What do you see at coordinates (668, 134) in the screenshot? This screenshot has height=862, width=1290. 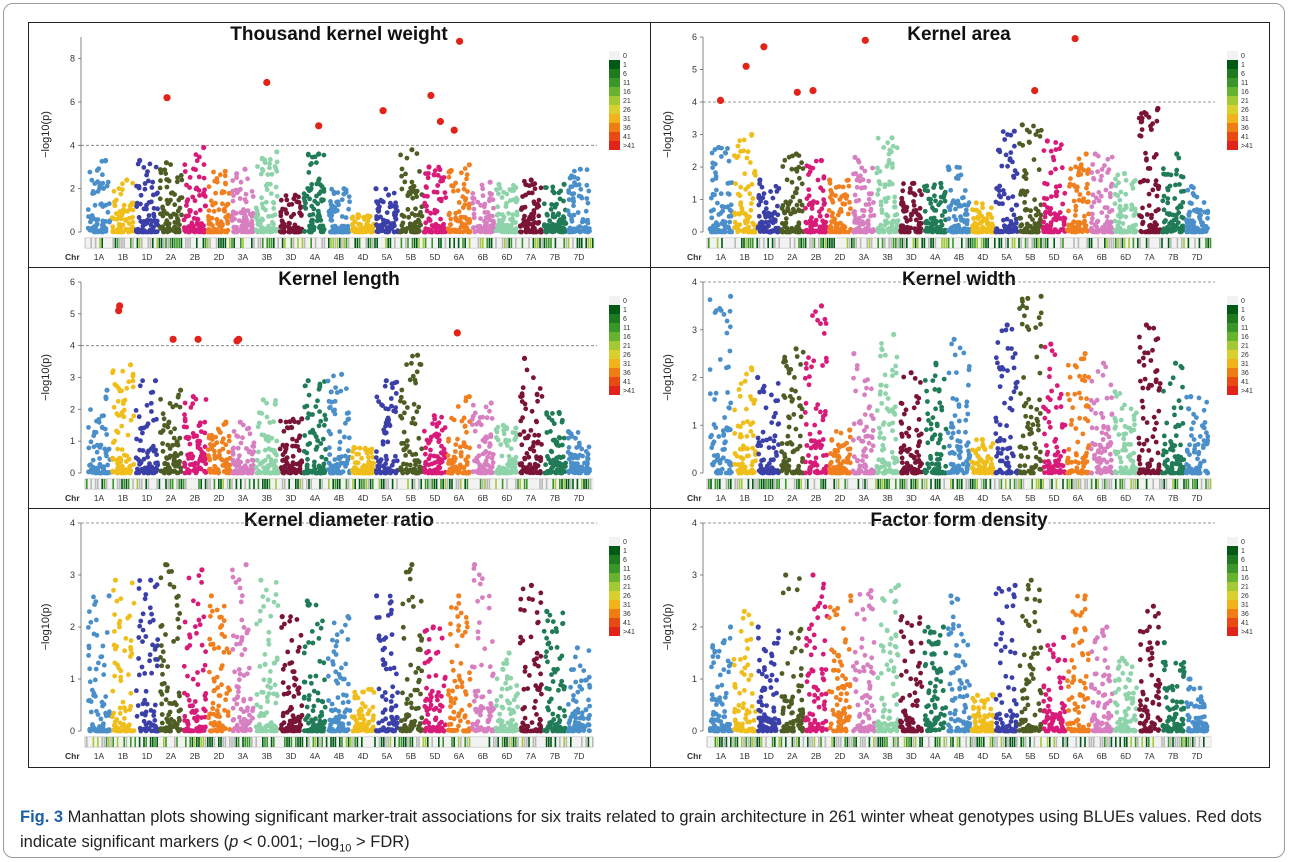 I see `y-axis-label: −log10(p)` at bounding box center [668, 134].